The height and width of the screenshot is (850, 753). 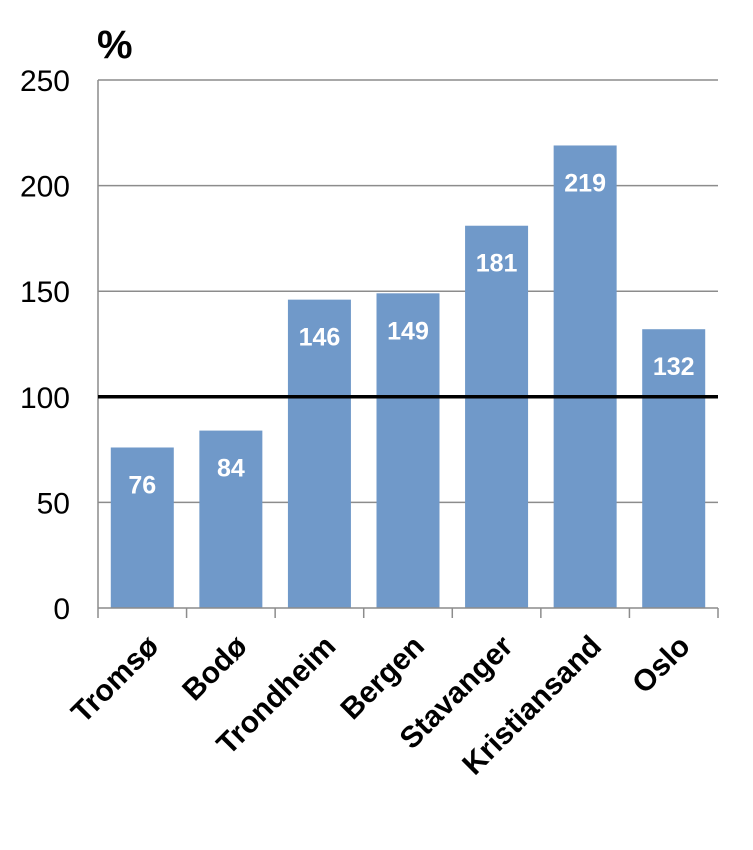 What do you see at coordinates (53, 503) in the screenshot?
I see `y-tick-label: 50` at bounding box center [53, 503].